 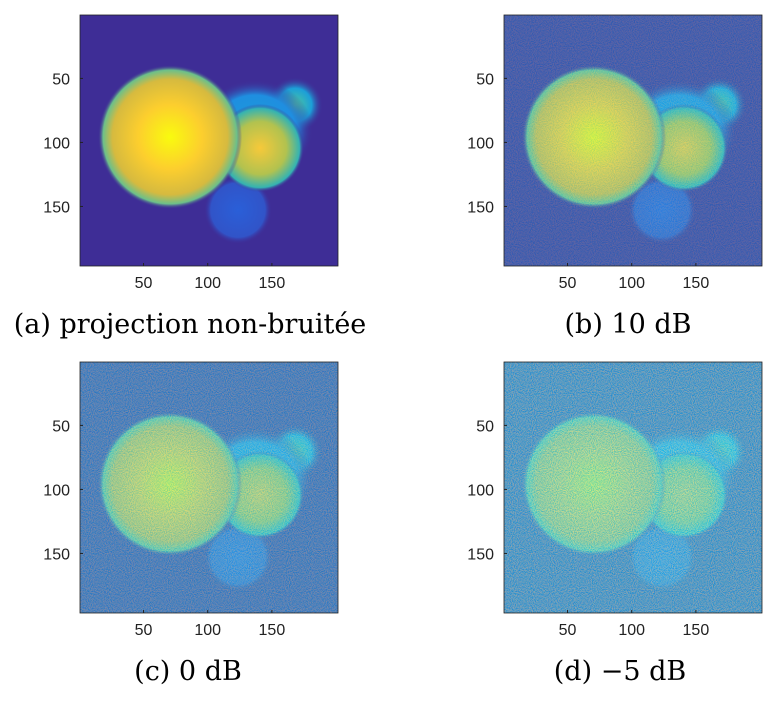 What do you see at coordinates (620, 671) in the screenshot?
I see `caption: (d) −5 dB` at bounding box center [620, 671].